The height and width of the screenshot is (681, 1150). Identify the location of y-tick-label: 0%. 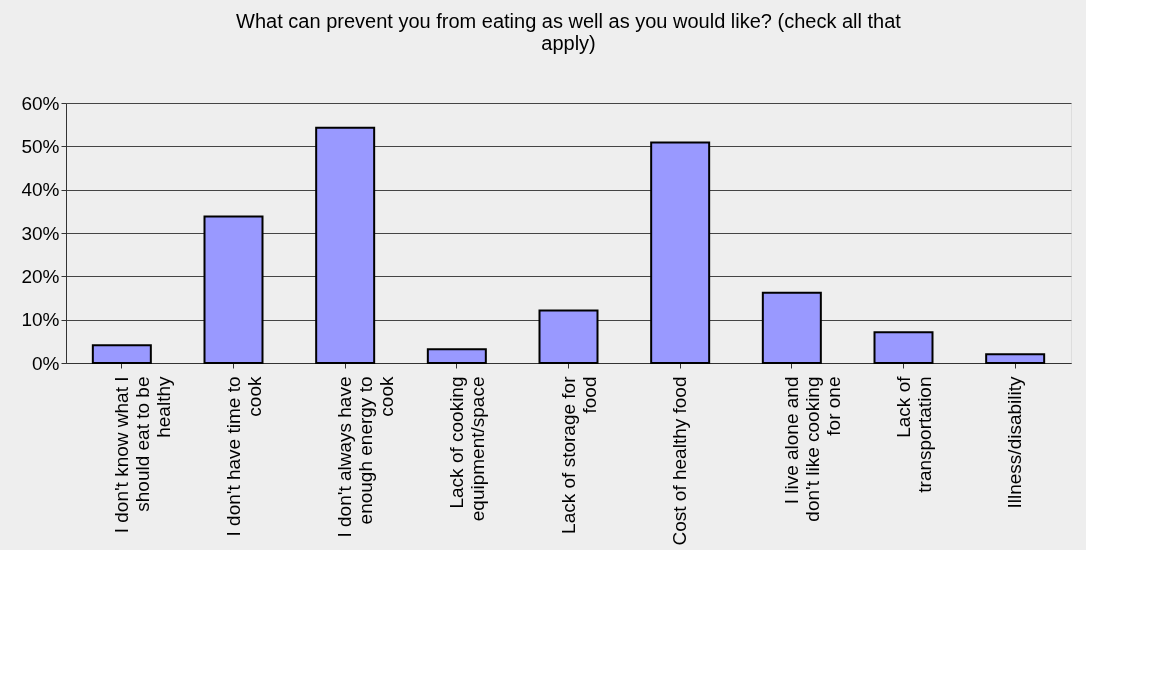
(46, 363).